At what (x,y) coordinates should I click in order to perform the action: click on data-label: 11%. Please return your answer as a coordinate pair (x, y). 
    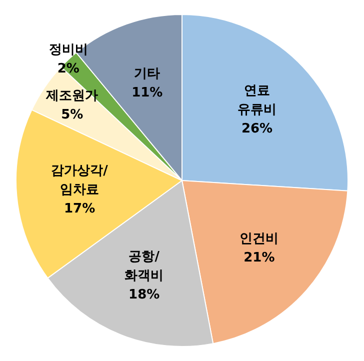
    Looking at the image, I should click on (147, 93).